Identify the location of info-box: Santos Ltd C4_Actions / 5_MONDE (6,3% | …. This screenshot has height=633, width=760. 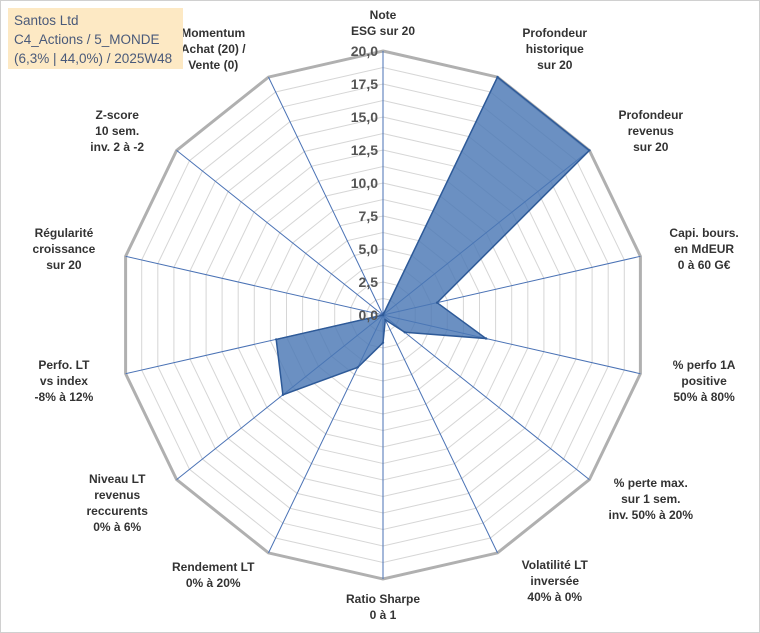
(95, 38).